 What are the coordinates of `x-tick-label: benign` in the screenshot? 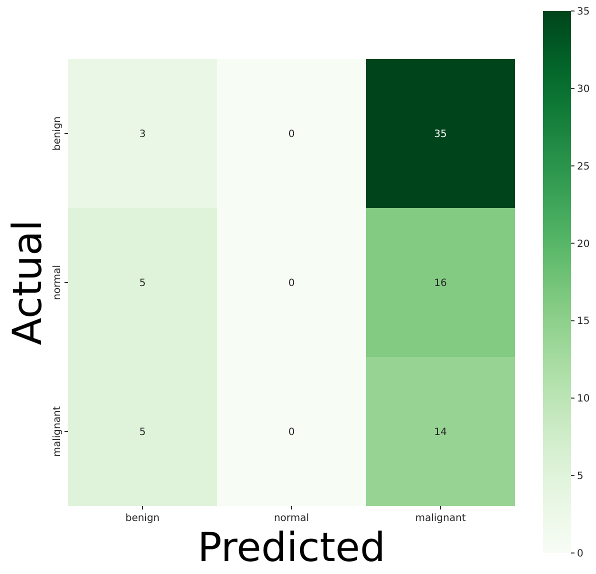 It's located at (142, 518).